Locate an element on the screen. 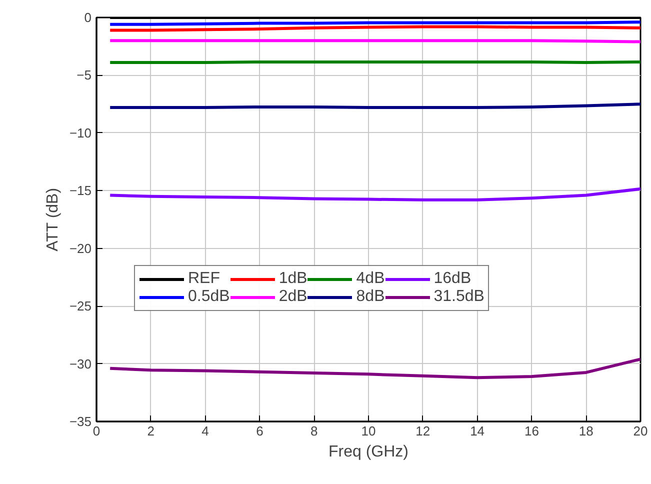  legend-label: 8dB is located at coordinates (370, 297).